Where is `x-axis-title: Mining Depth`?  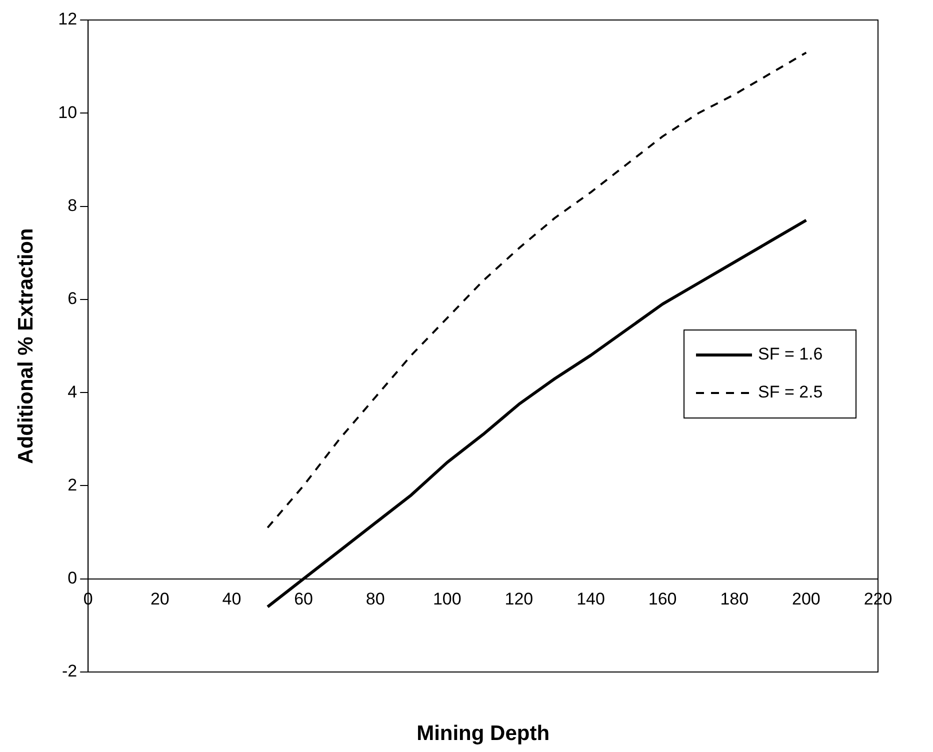
x-axis-title: Mining Depth is located at coordinates (483, 733).